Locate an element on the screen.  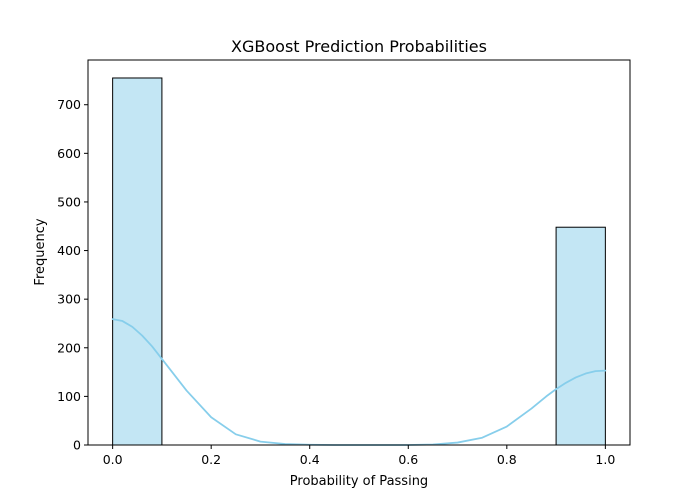
y-tick-label: 600 is located at coordinates (69, 153).